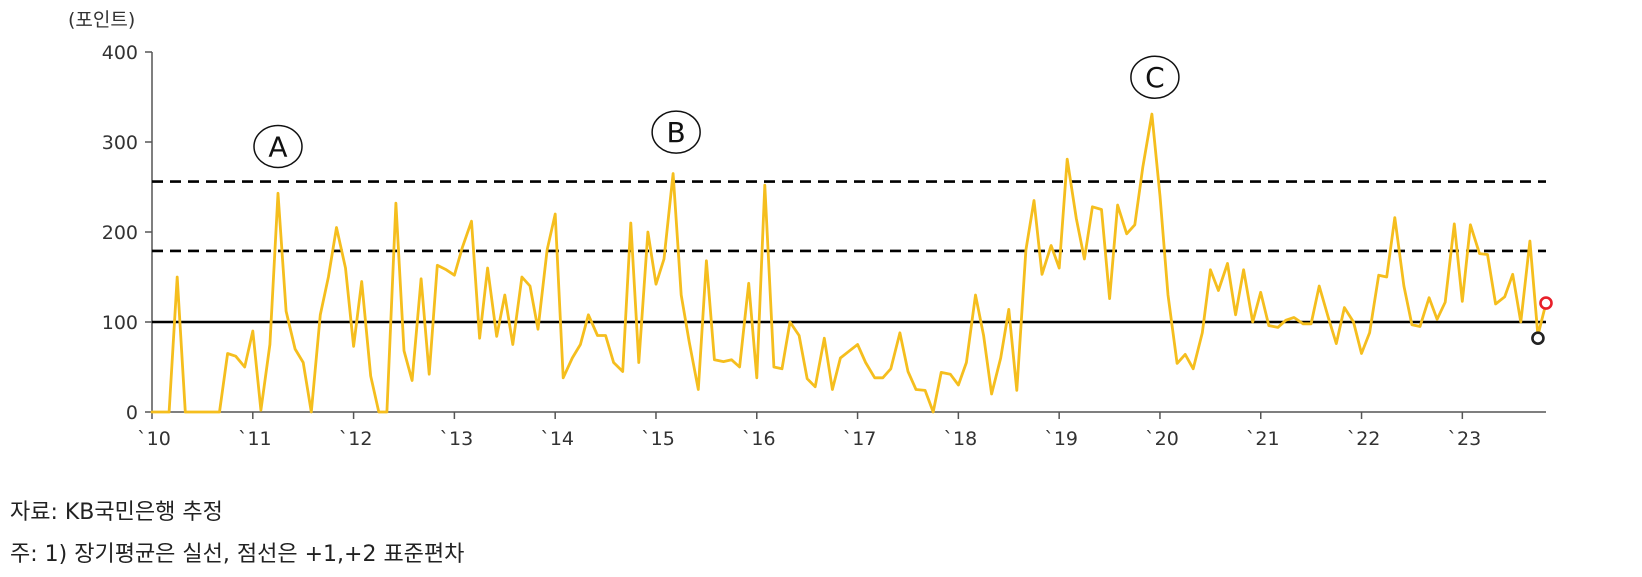  Describe the element at coordinates (961, 439) in the screenshot. I see `x-tick-label: `18` at that location.